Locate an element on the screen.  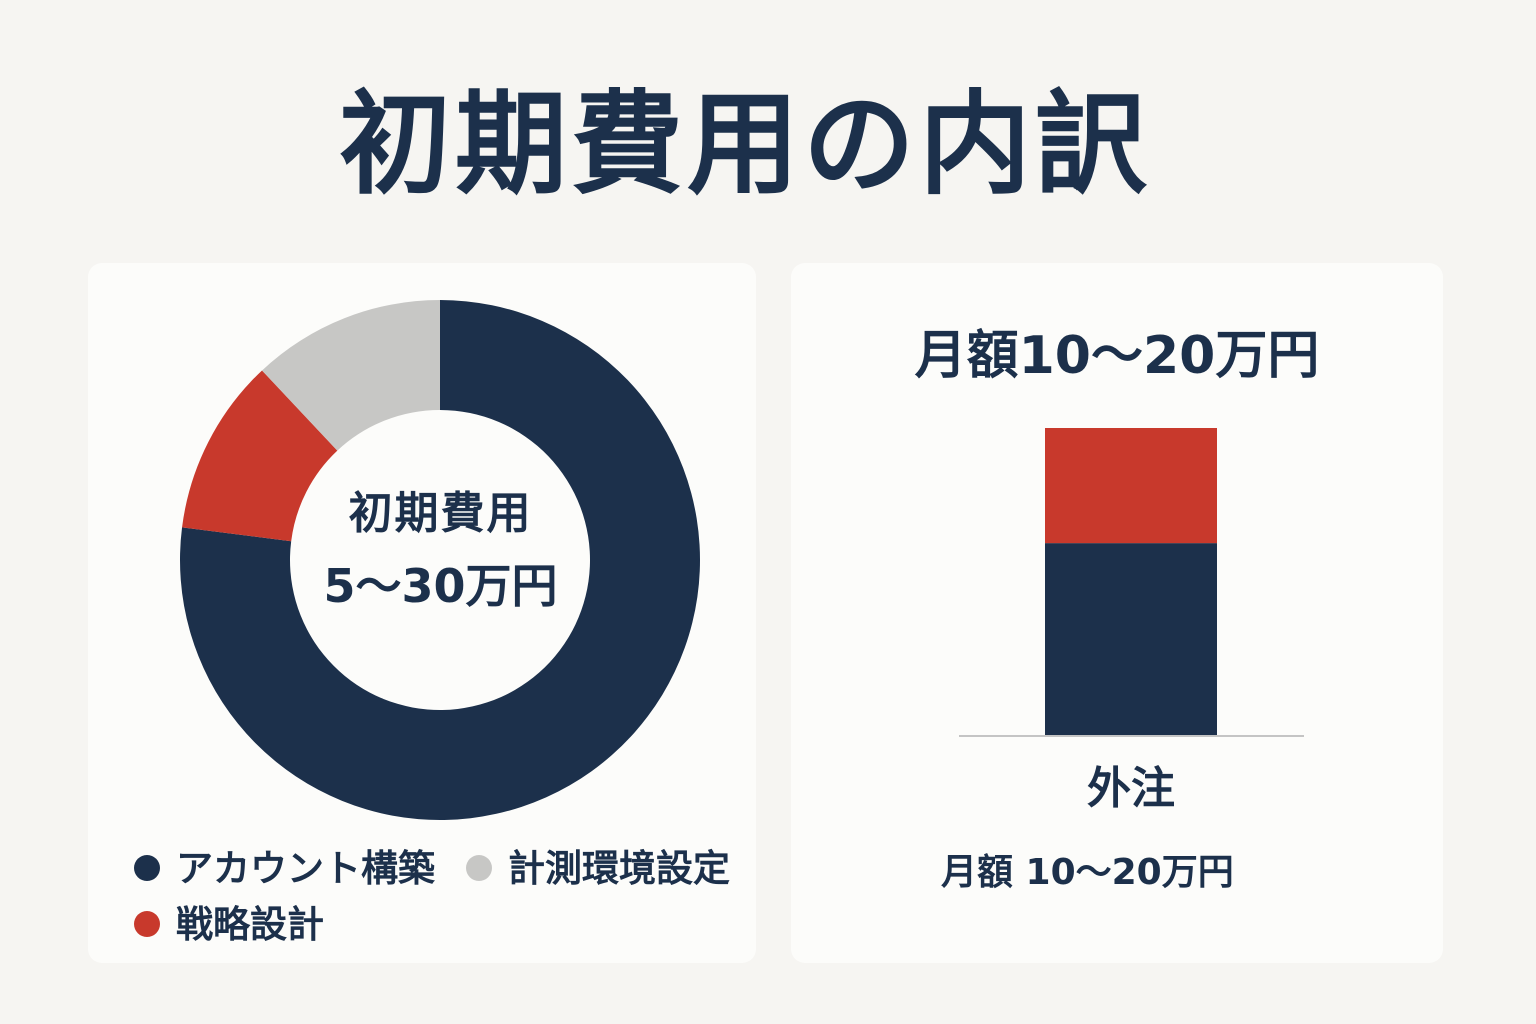
page-title: 初期費用の内訳 is located at coordinates (745, 145).